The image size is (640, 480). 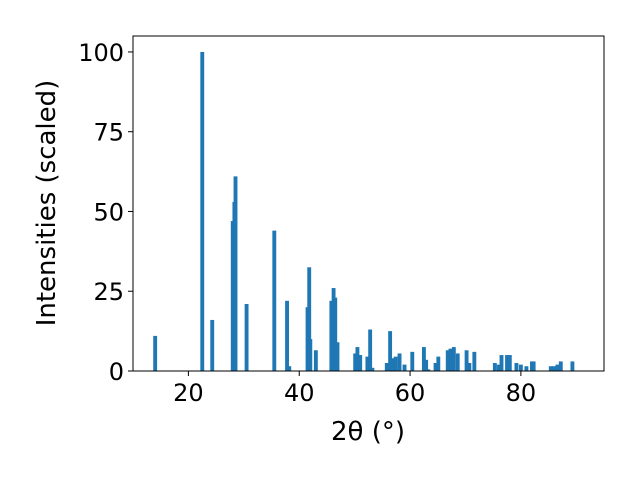 What do you see at coordinates (188, 393) in the screenshot?
I see `x-tick-label: 20` at bounding box center [188, 393].